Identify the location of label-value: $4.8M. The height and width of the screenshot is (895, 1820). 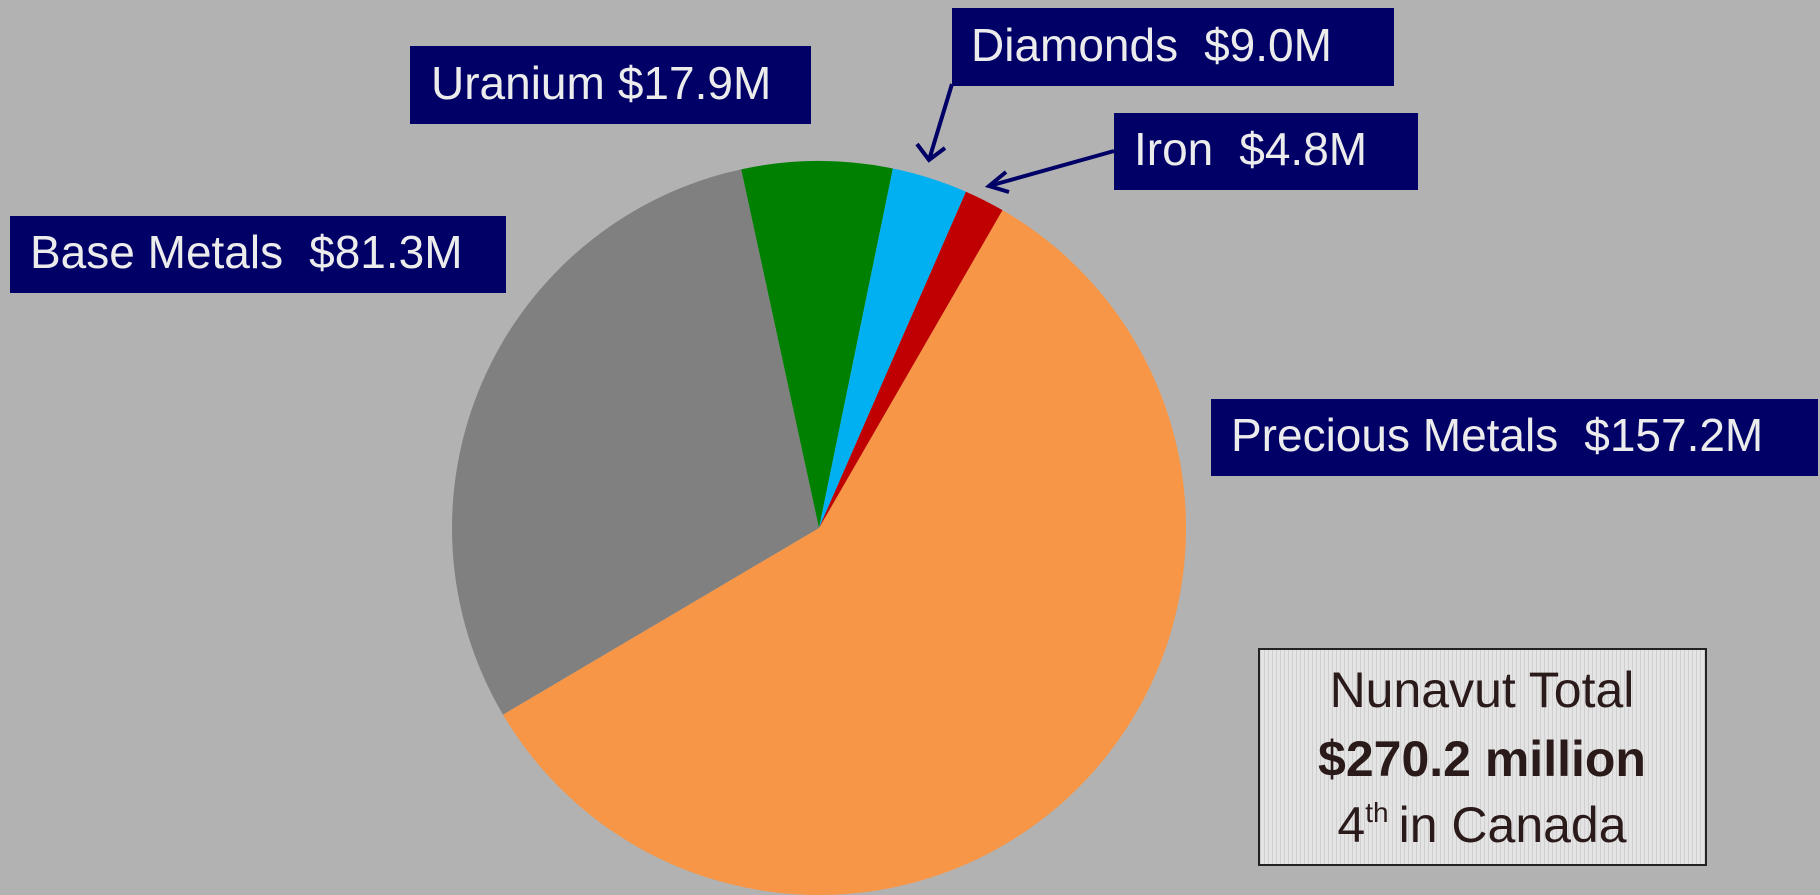
(1303, 149).